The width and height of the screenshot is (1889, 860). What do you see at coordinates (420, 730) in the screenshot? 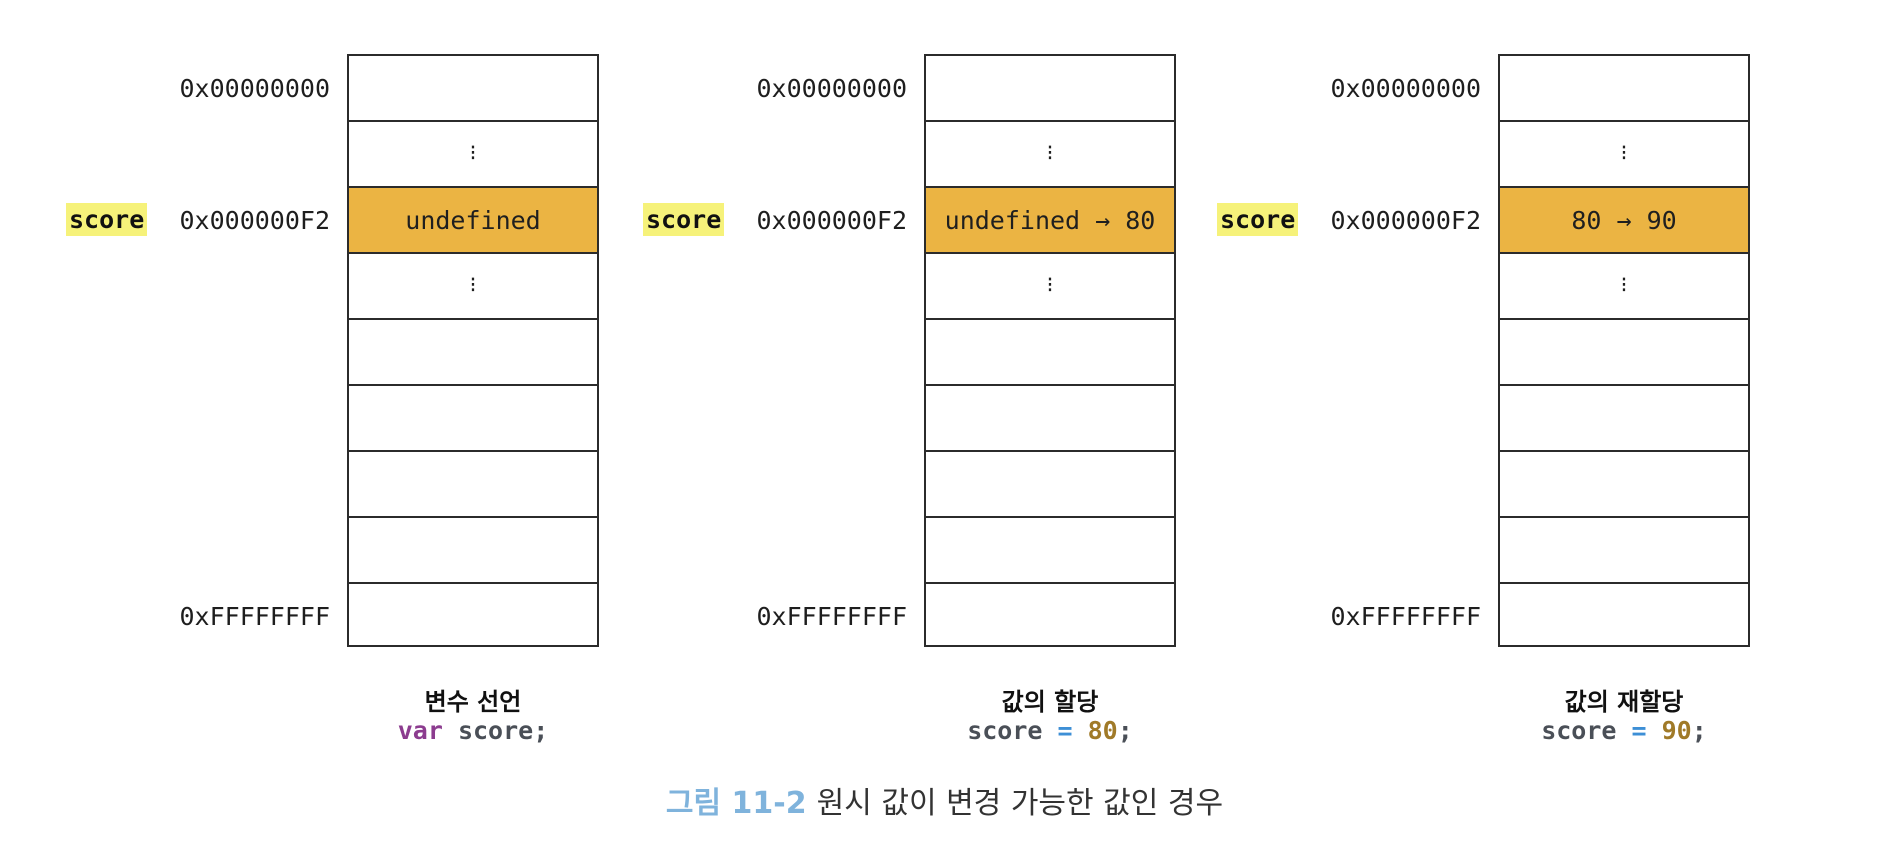
I see `code-keyword: var` at bounding box center [420, 730].